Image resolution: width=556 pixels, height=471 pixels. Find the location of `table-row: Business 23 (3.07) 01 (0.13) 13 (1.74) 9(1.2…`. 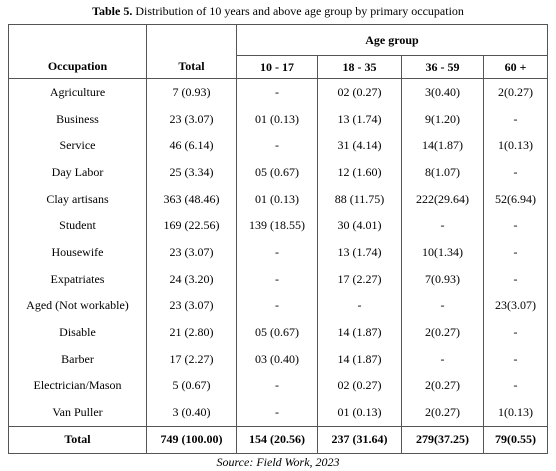

table-row: Business 23 (3.07) 01 (0.13) 13 (1.74) 9(1.2… is located at coordinates (278, 119).